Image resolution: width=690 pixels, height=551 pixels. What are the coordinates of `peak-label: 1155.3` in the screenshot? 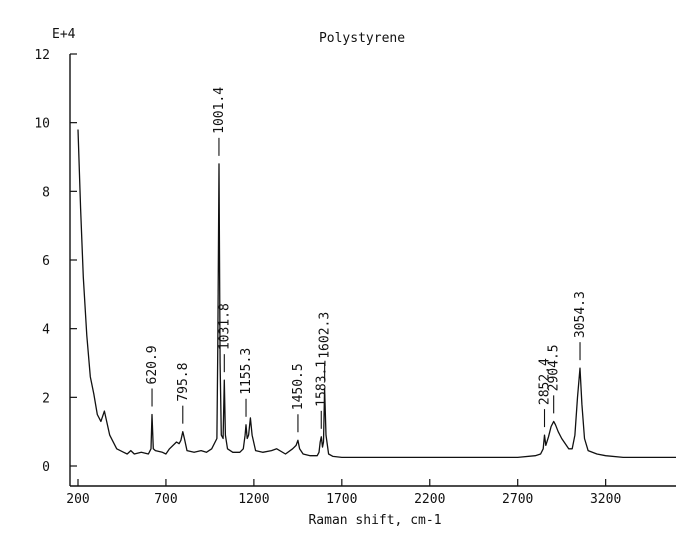 It's located at (246, 371).